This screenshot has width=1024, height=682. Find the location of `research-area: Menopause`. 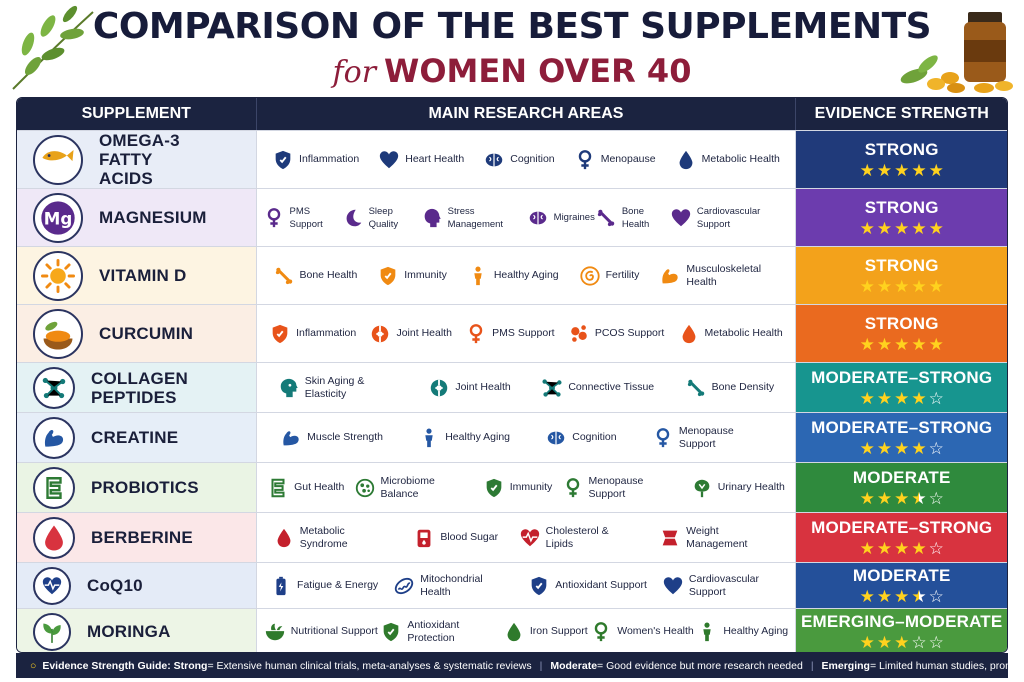

research-area: Menopause is located at coordinates (615, 160).